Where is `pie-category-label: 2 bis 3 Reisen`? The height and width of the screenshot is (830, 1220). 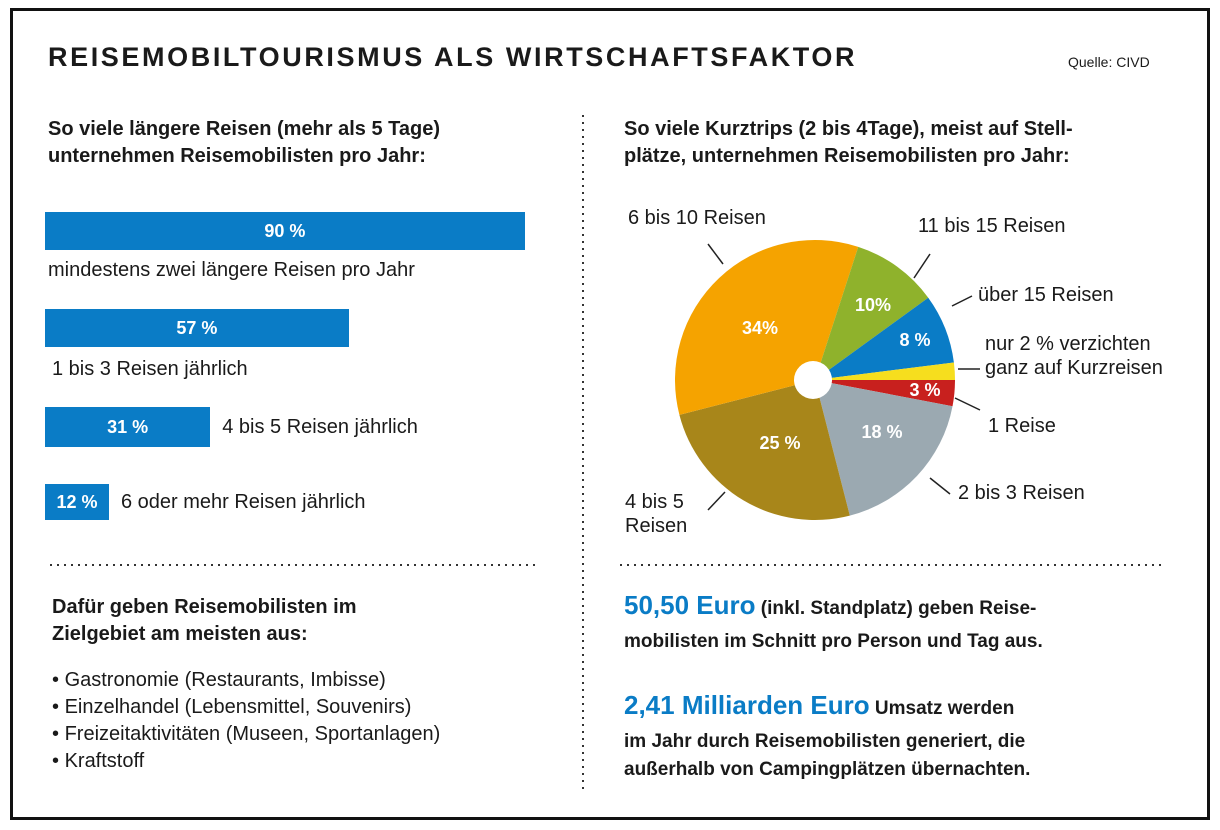
pie-category-label: 2 bis 3 Reisen is located at coordinates (1021, 493).